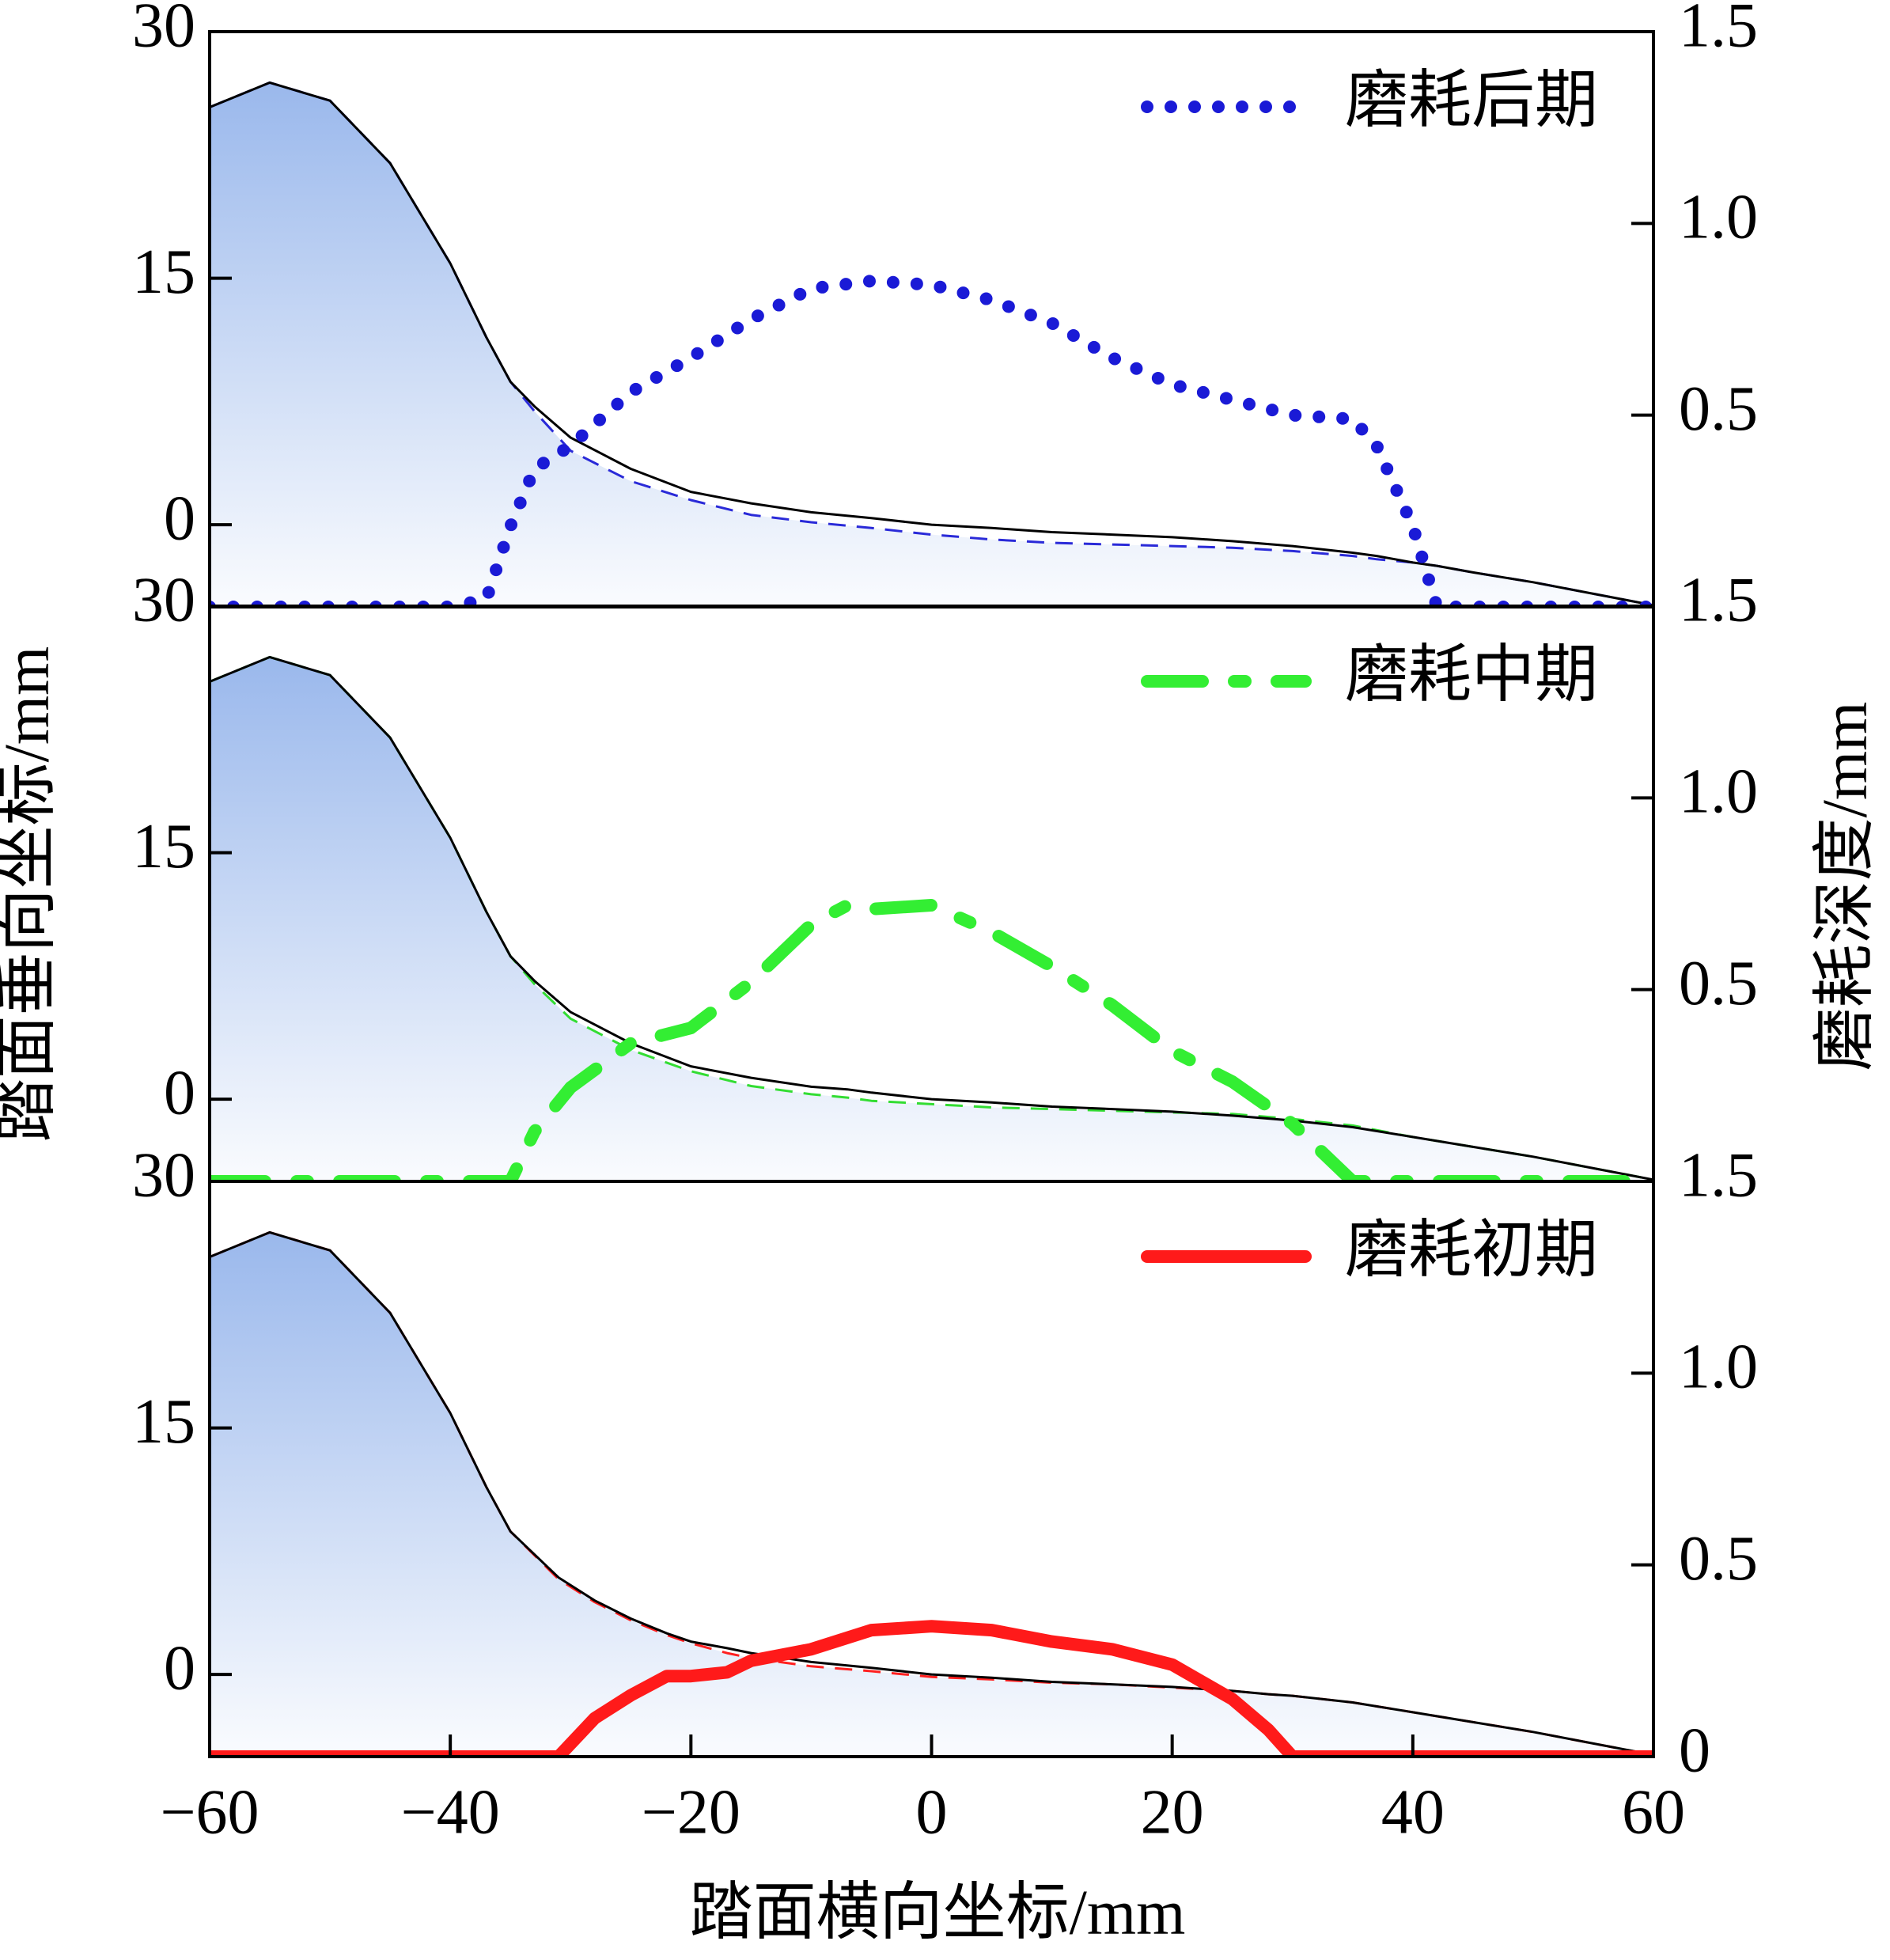  Describe the element at coordinates (1471, 100) in the screenshot. I see `legend-label: 磨耗后期` at that location.